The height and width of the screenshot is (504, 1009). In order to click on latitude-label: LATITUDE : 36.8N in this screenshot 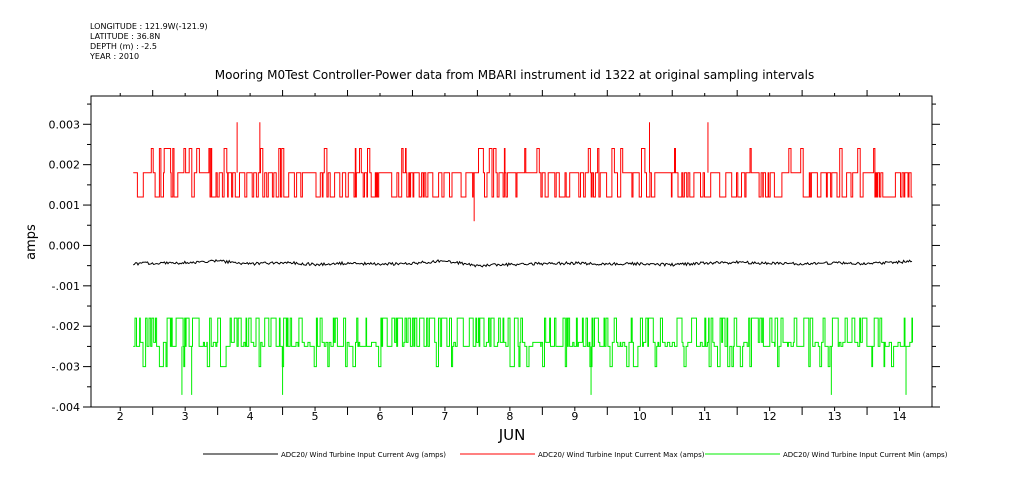, I will do `click(125, 36)`.